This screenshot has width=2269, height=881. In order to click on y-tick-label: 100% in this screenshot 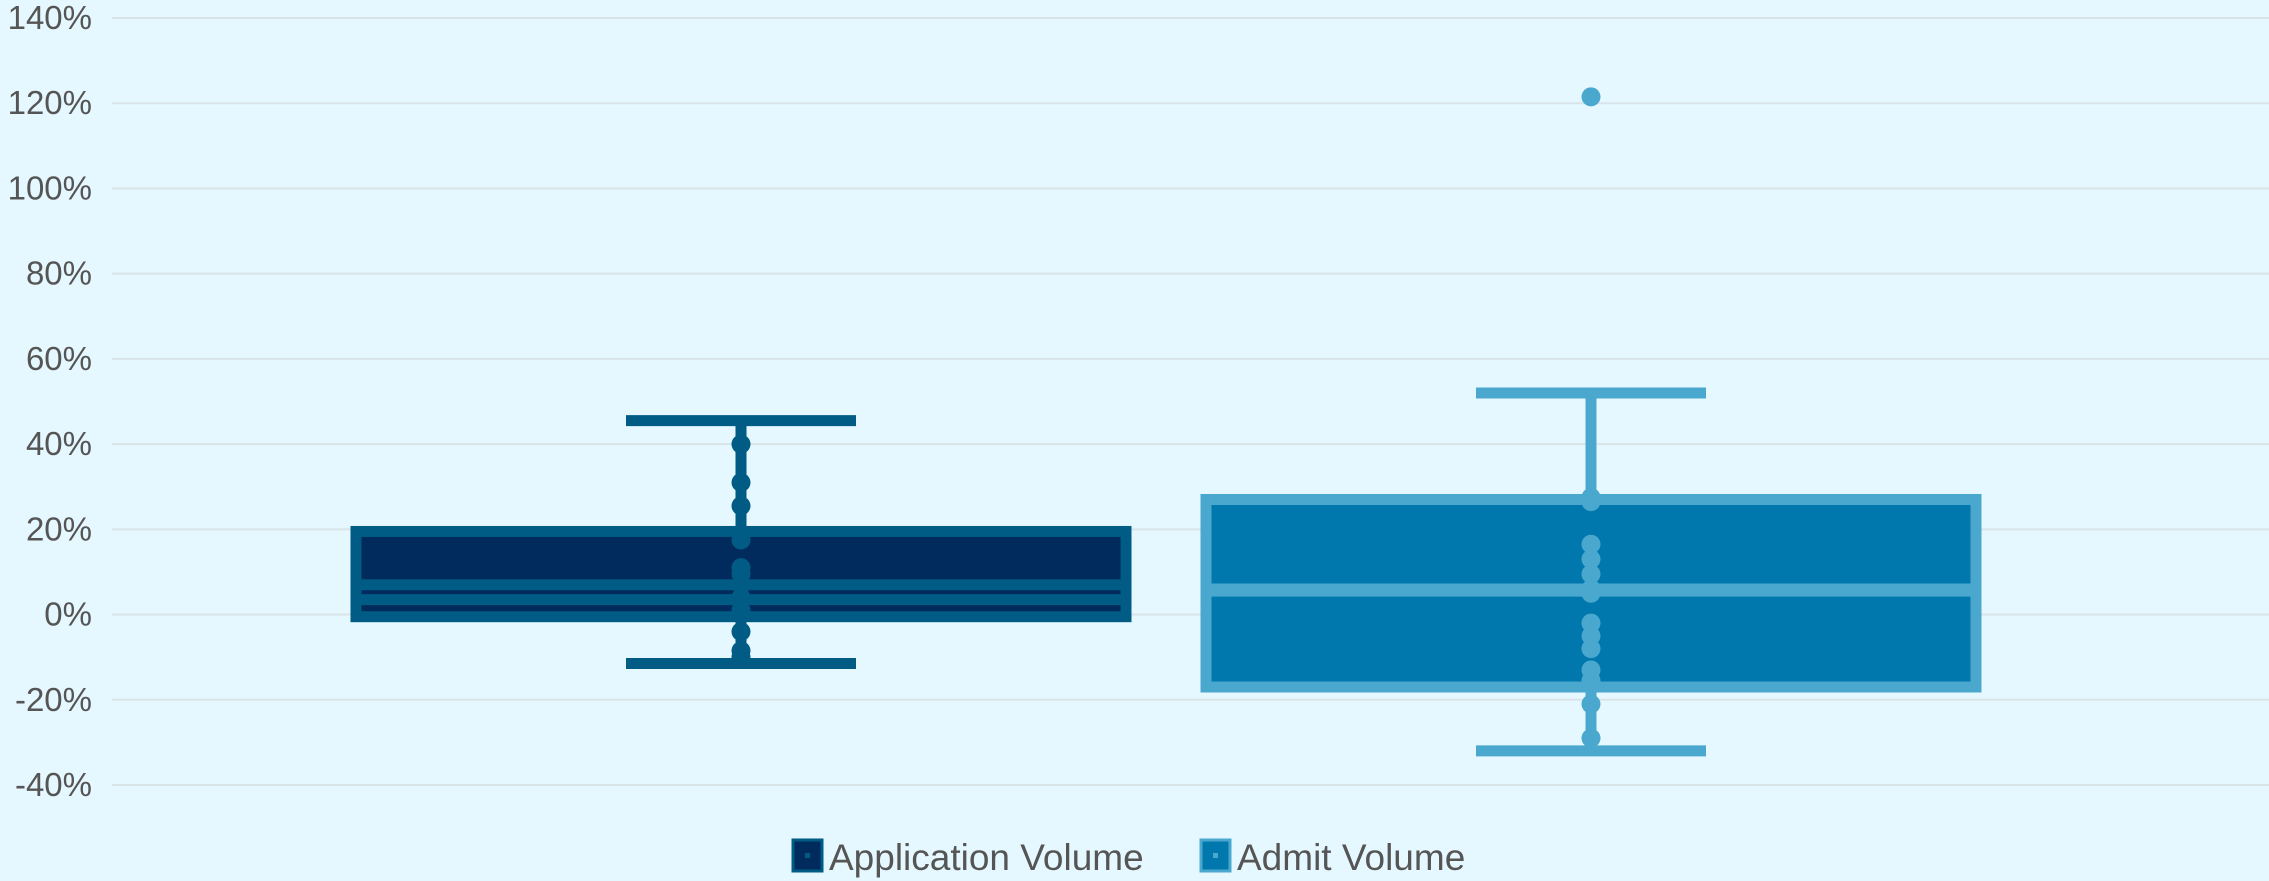, I will do `click(50, 187)`.